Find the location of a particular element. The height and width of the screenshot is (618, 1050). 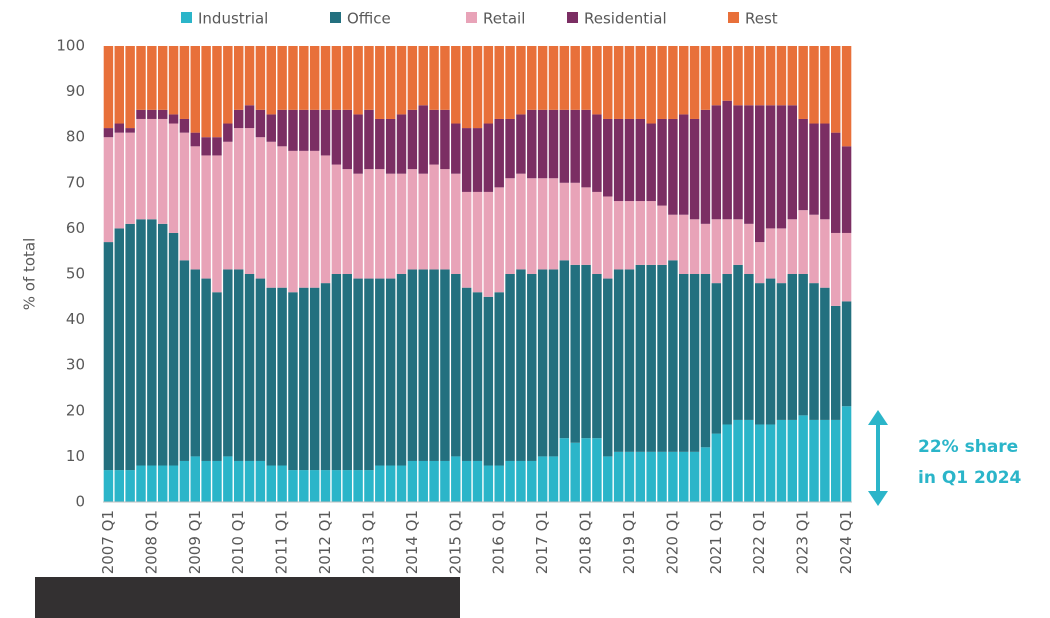

x-tick-label: 2009 Q1 is located at coordinates (195, 542).